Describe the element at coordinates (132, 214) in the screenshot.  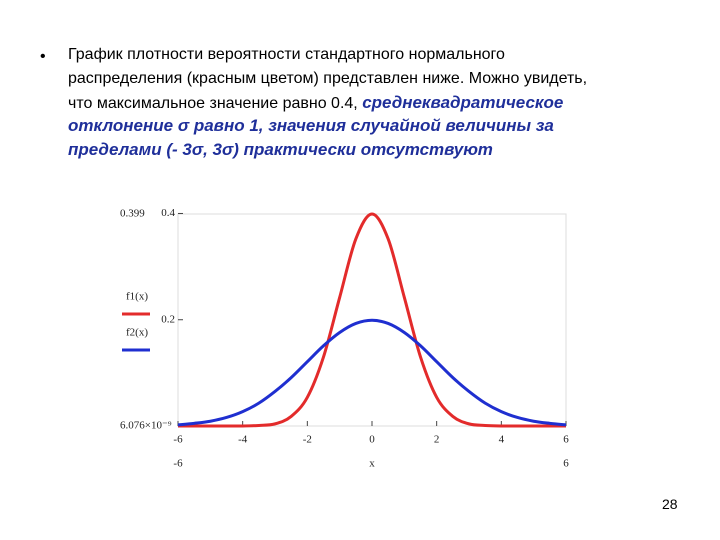
I see `y-limit-label: 0.399` at that location.